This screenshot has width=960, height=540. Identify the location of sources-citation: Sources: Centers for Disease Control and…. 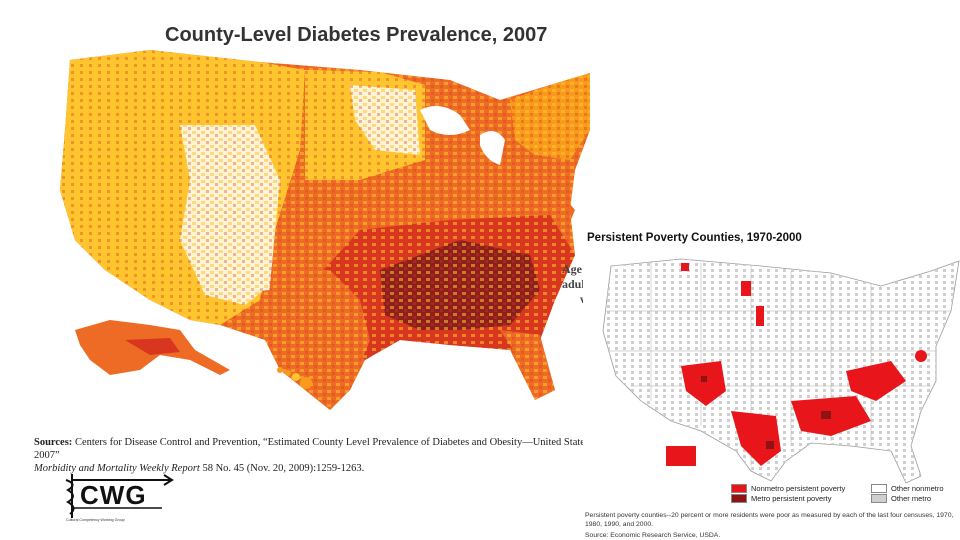
(314, 455).